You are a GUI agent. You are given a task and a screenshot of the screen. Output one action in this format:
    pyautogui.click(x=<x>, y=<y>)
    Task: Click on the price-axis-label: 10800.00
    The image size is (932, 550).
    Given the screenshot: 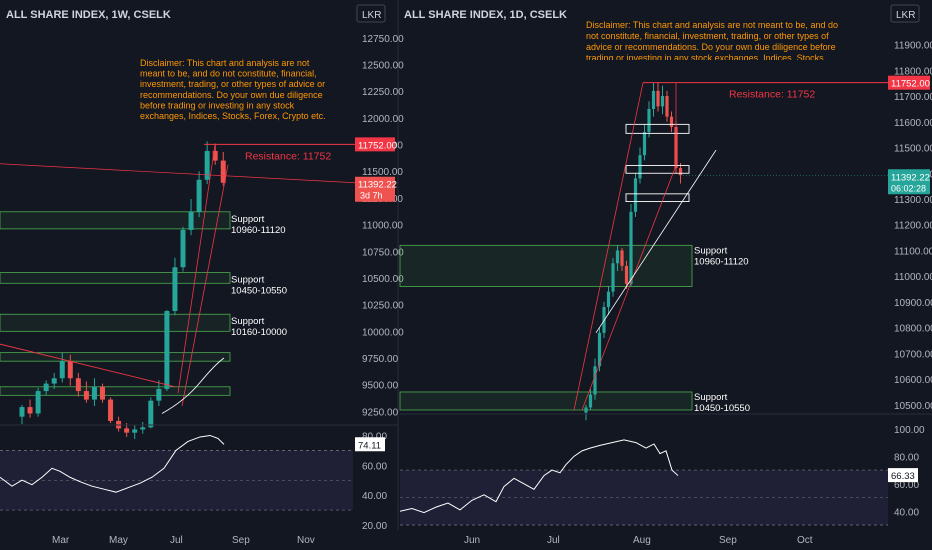 What is the action you would take?
    pyautogui.click(x=913, y=329)
    